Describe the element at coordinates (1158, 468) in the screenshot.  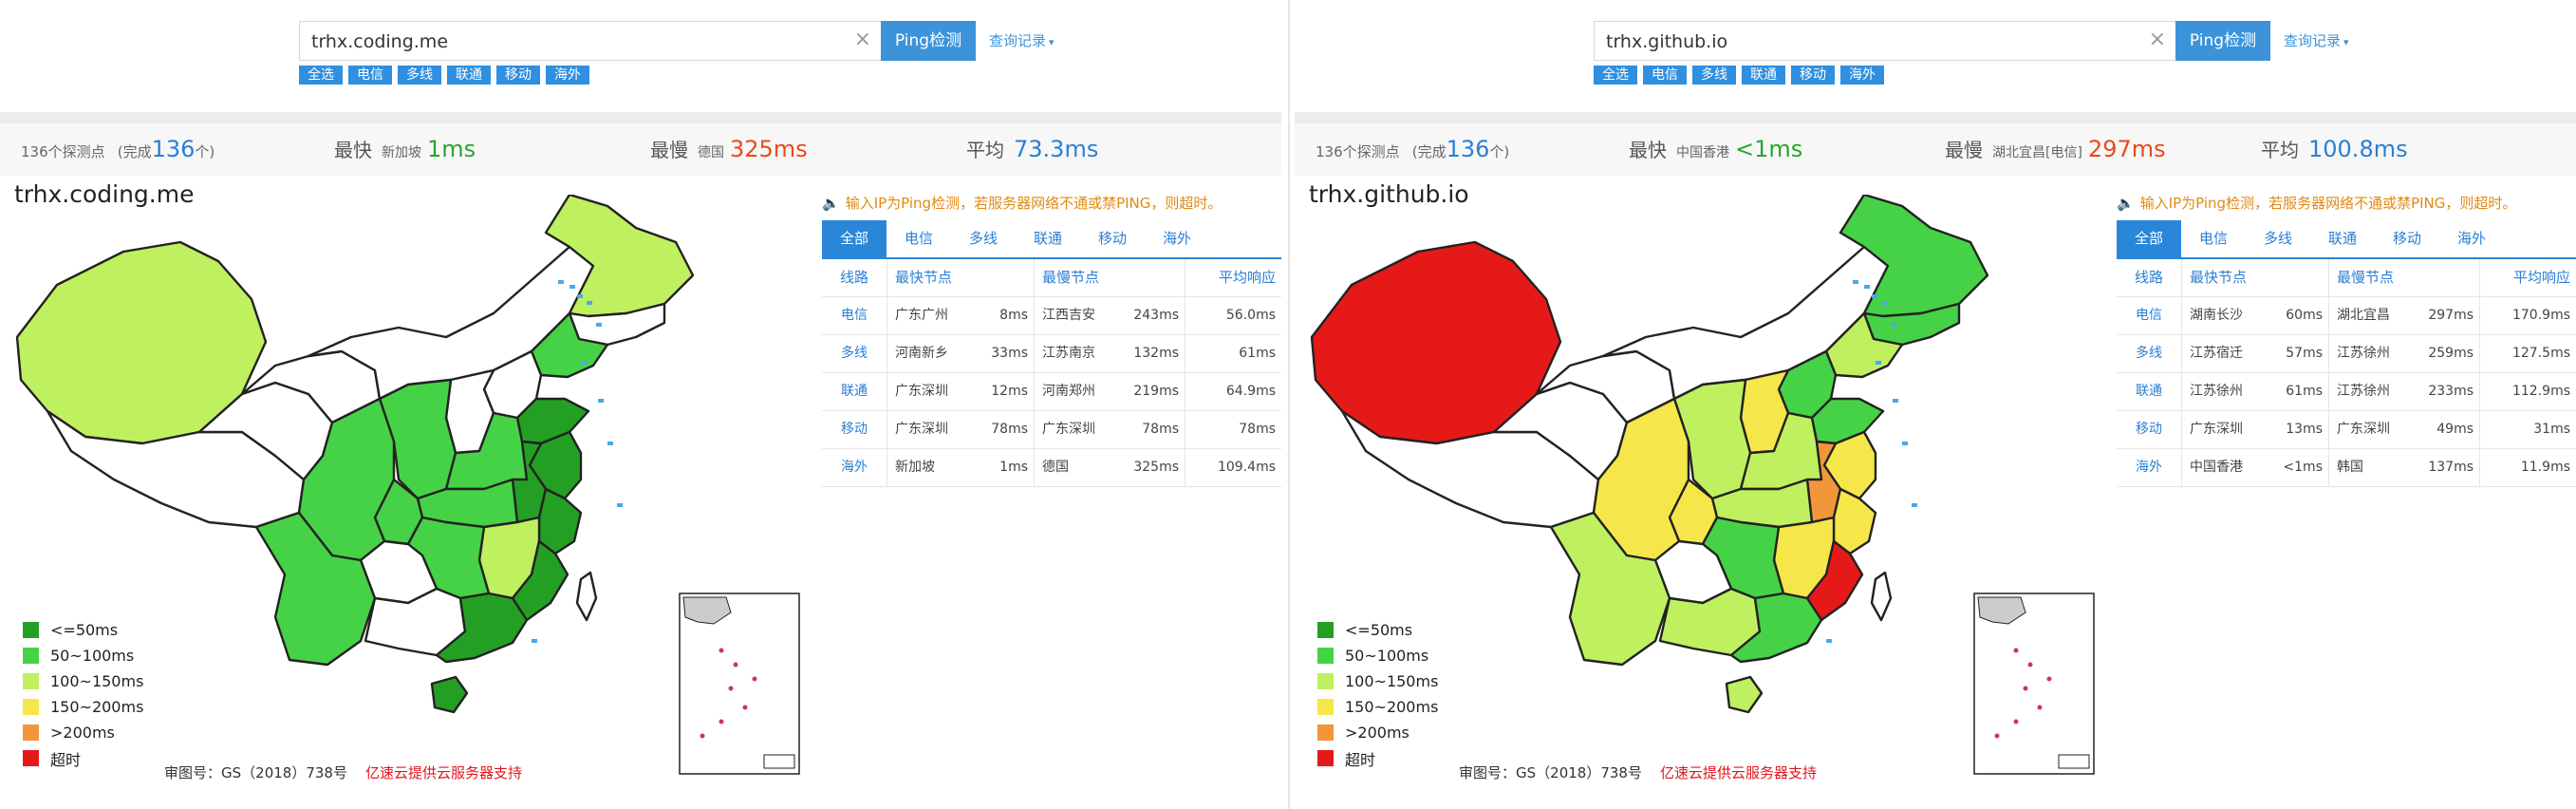
I see `row-slow-ms: 325ms` at that location.